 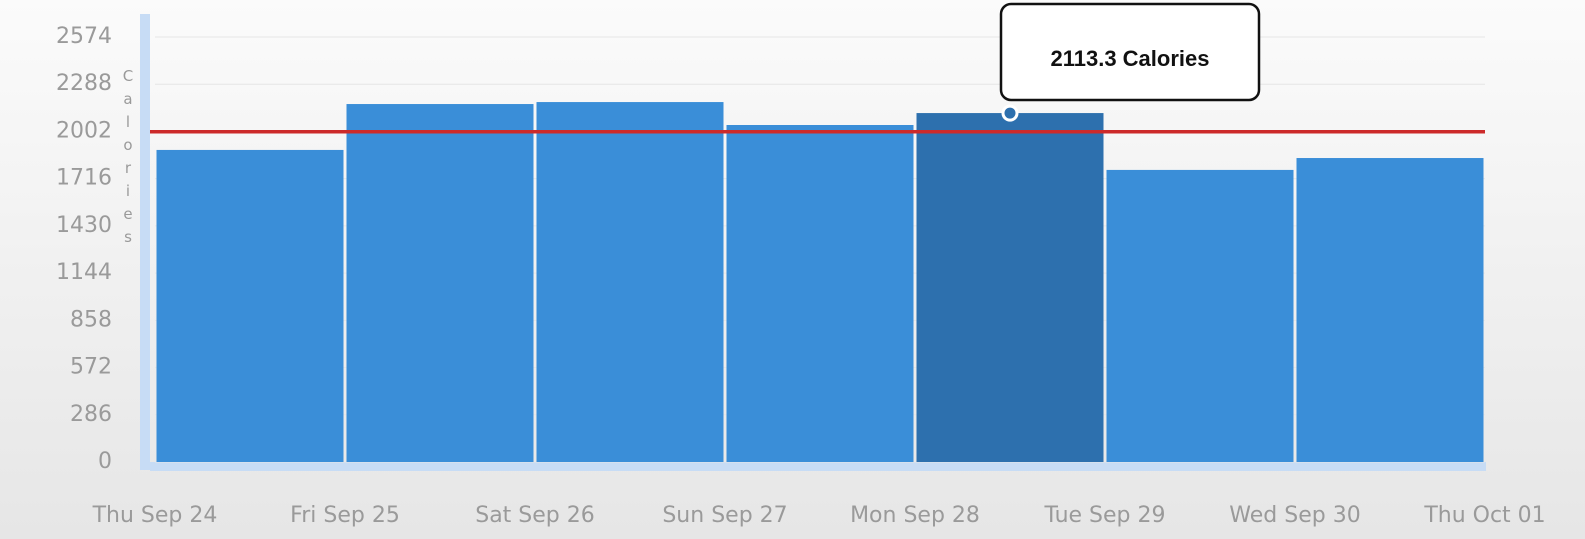 I want to click on y-axis-label-letter: s, so click(x=128, y=237).